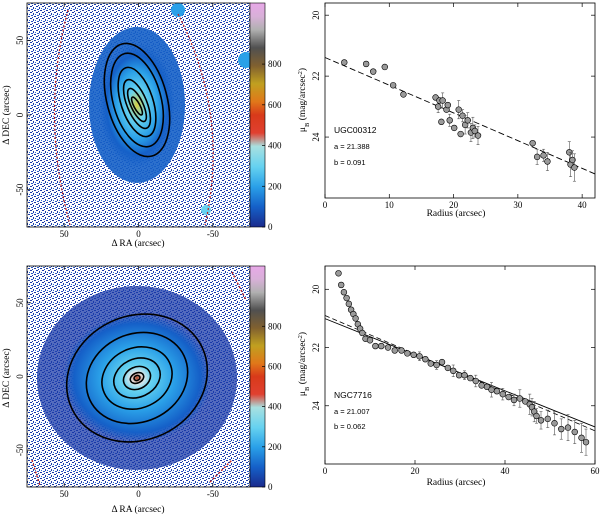 Image resolution: width=600 pixels, height=519 pixels. I want to click on fit-param-a: a = 21.388, so click(352, 146).